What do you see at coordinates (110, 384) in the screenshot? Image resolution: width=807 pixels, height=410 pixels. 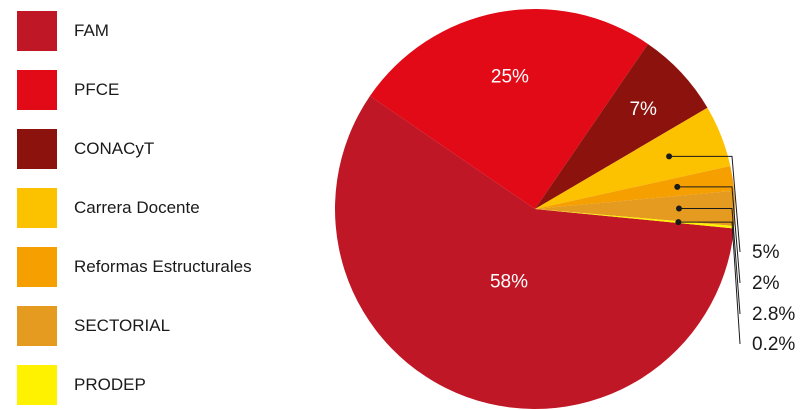 I see `legend-label: PRODEP` at bounding box center [110, 384].